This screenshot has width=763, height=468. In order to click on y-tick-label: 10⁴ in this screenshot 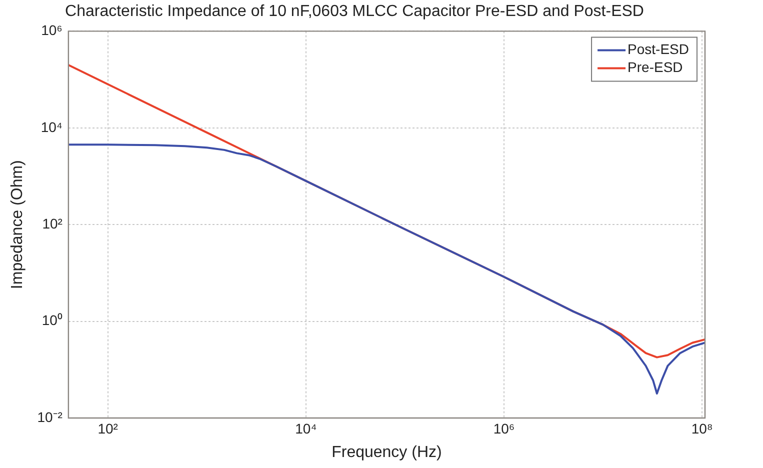, I will do `click(51, 126)`.